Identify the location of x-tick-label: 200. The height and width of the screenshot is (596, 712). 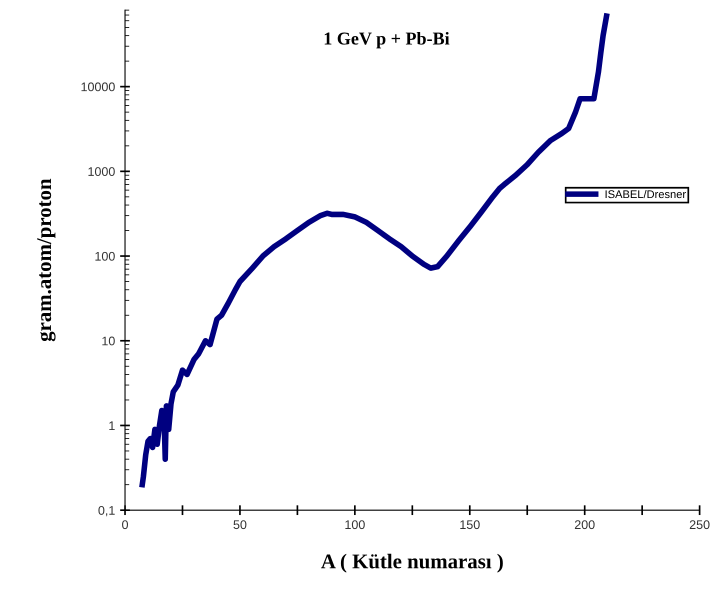
(584, 525).